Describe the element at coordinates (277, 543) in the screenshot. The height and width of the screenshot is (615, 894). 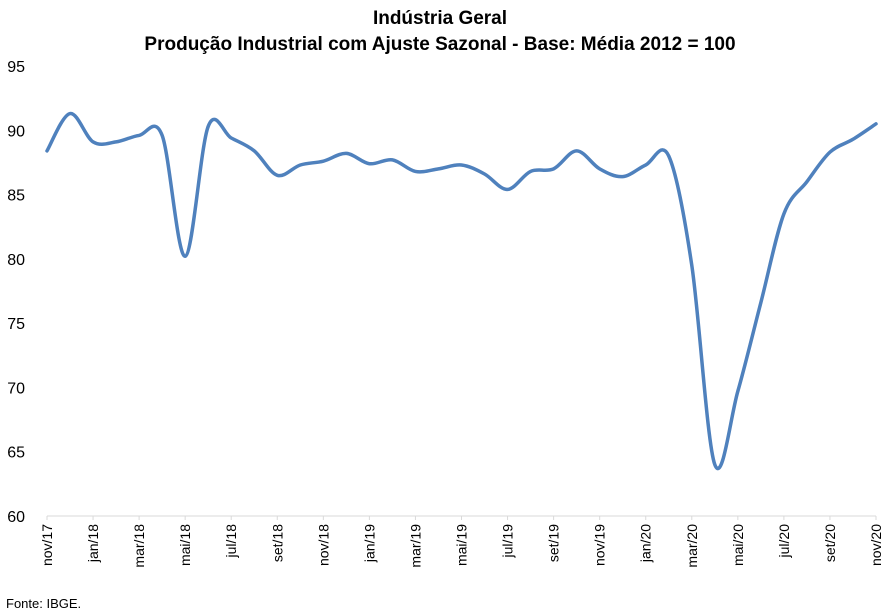
I see `x-tick-label: set/18` at that location.